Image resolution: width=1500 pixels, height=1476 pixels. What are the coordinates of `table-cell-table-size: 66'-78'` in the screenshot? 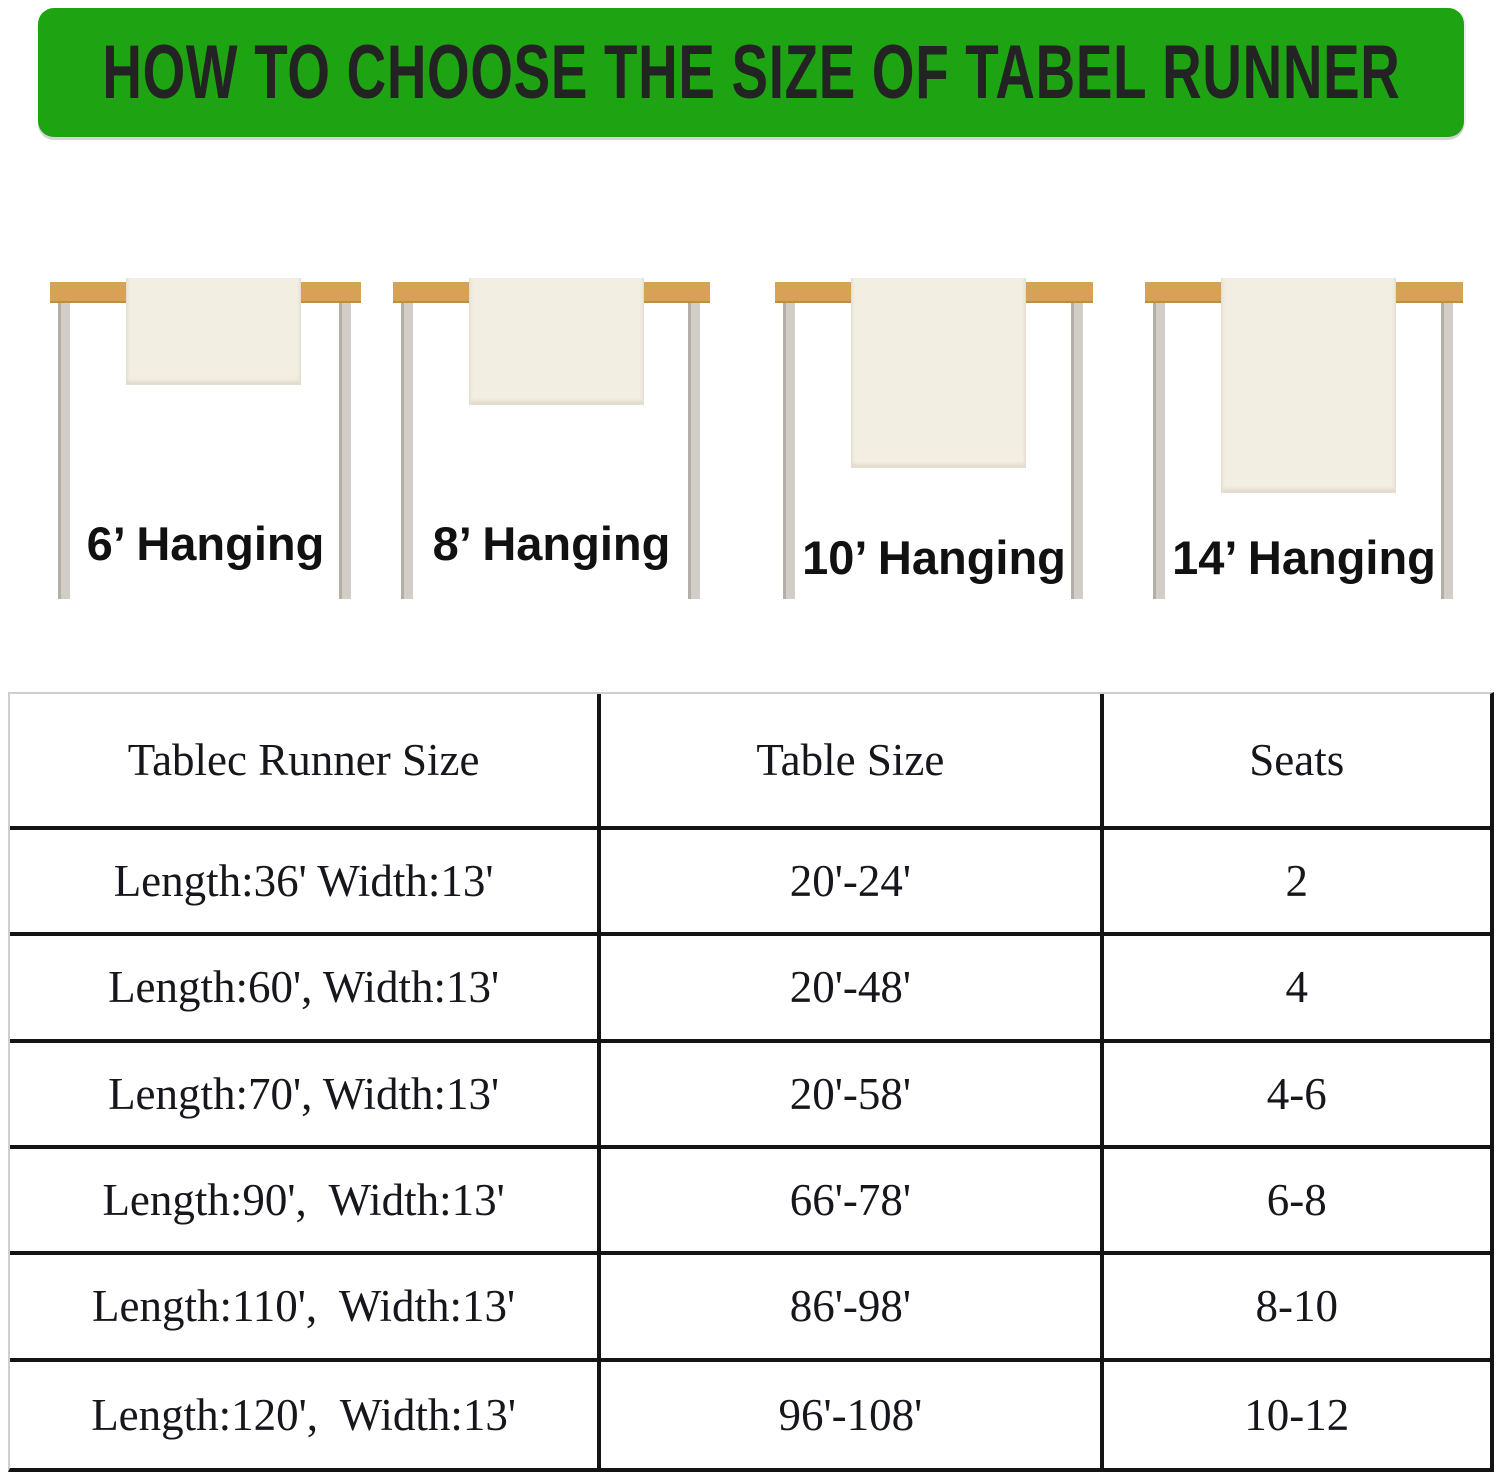 It's located at (852, 1202).